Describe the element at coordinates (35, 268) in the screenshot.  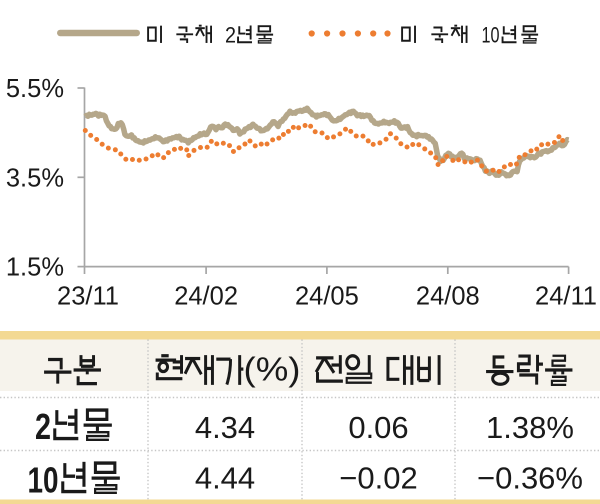
I see `svg-text: 1.5%` at that location.